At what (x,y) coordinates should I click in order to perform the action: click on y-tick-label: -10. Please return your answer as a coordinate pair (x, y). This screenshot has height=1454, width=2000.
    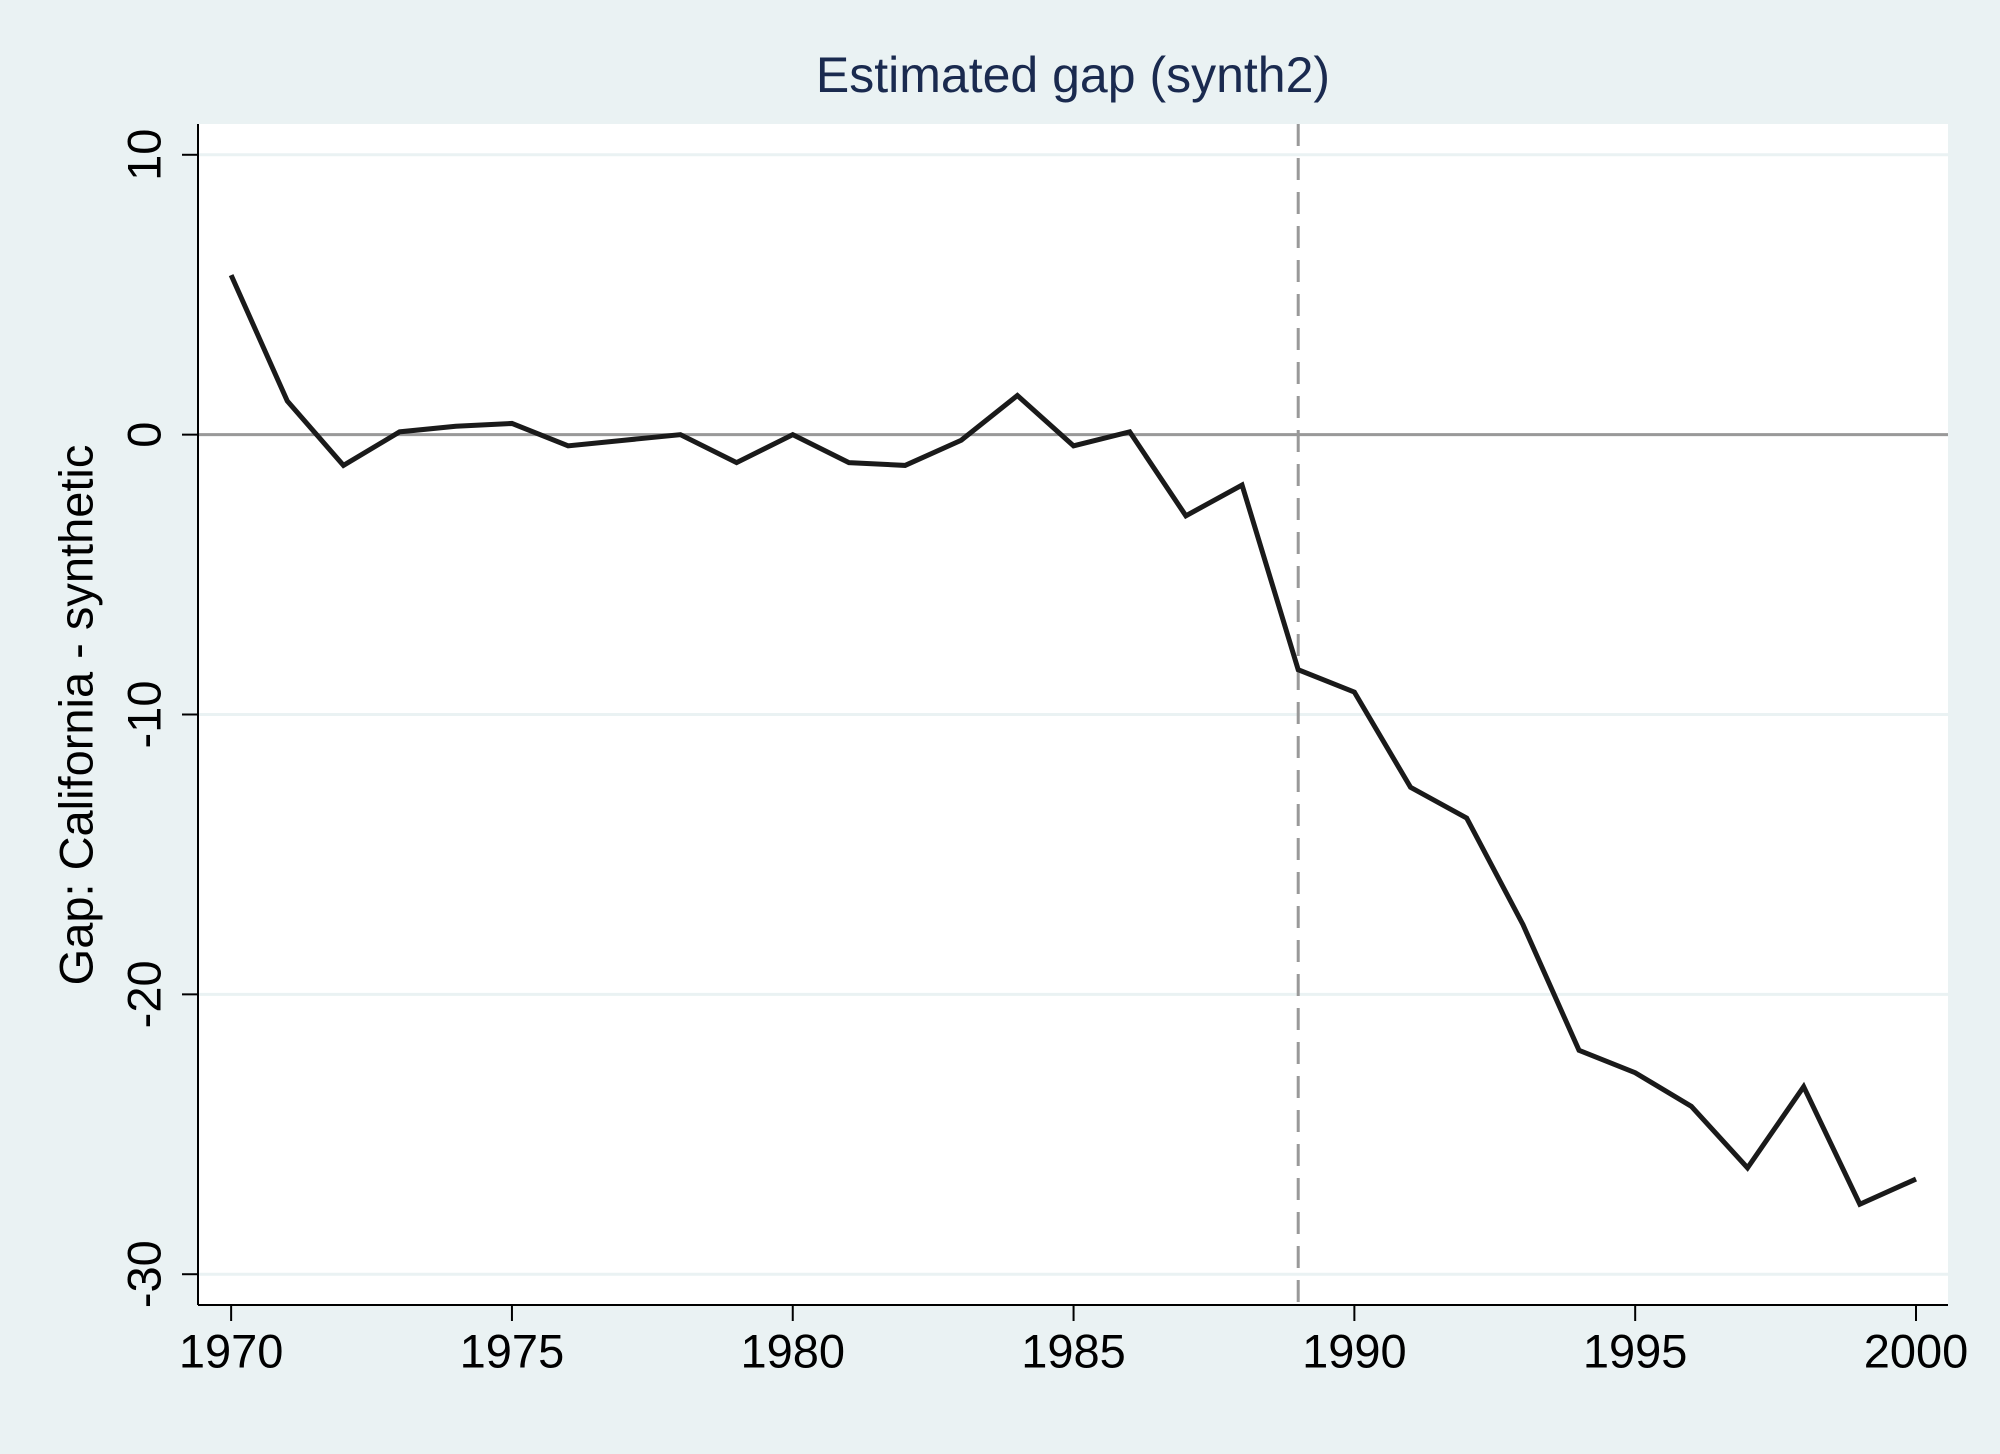
    Looking at the image, I should click on (143, 715).